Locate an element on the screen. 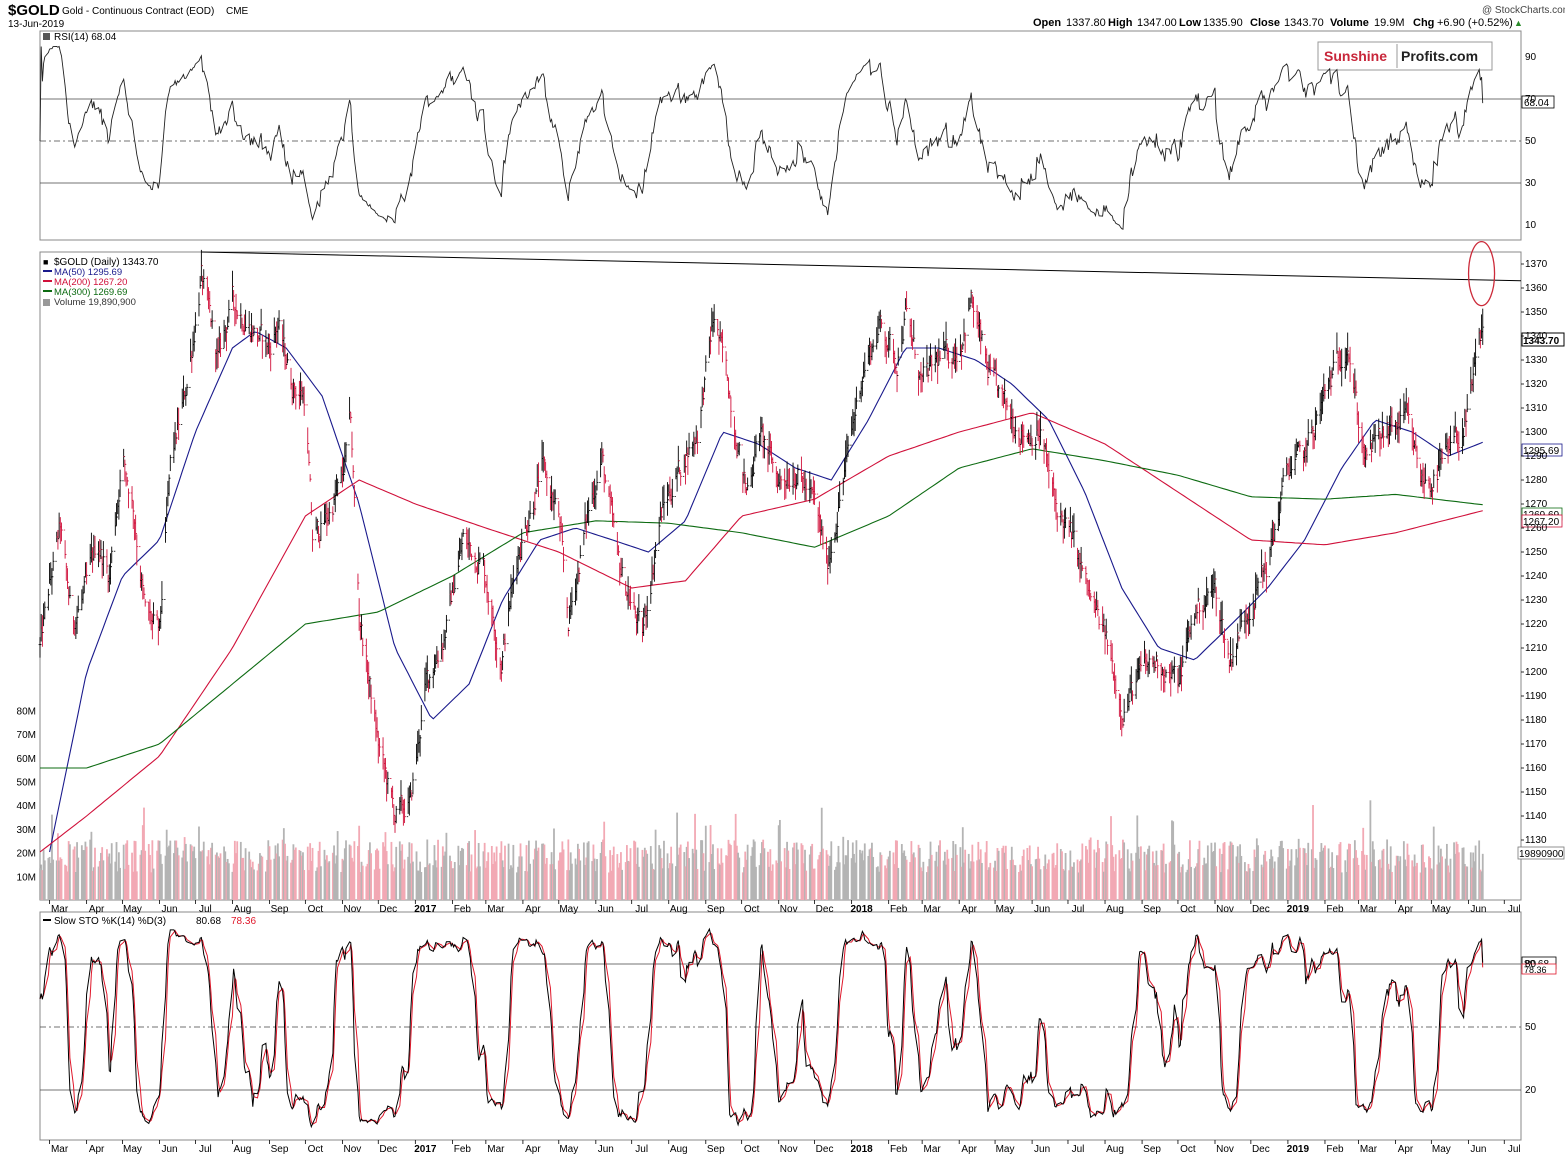  price-tick: 1290 is located at coordinates (1536, 456).